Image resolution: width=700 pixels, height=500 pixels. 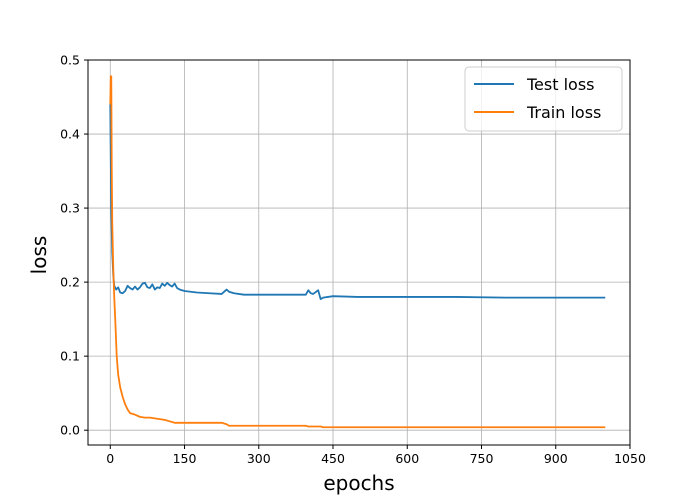 I want to click on y-tick-label: 0.4, so click(x=70, y=134).